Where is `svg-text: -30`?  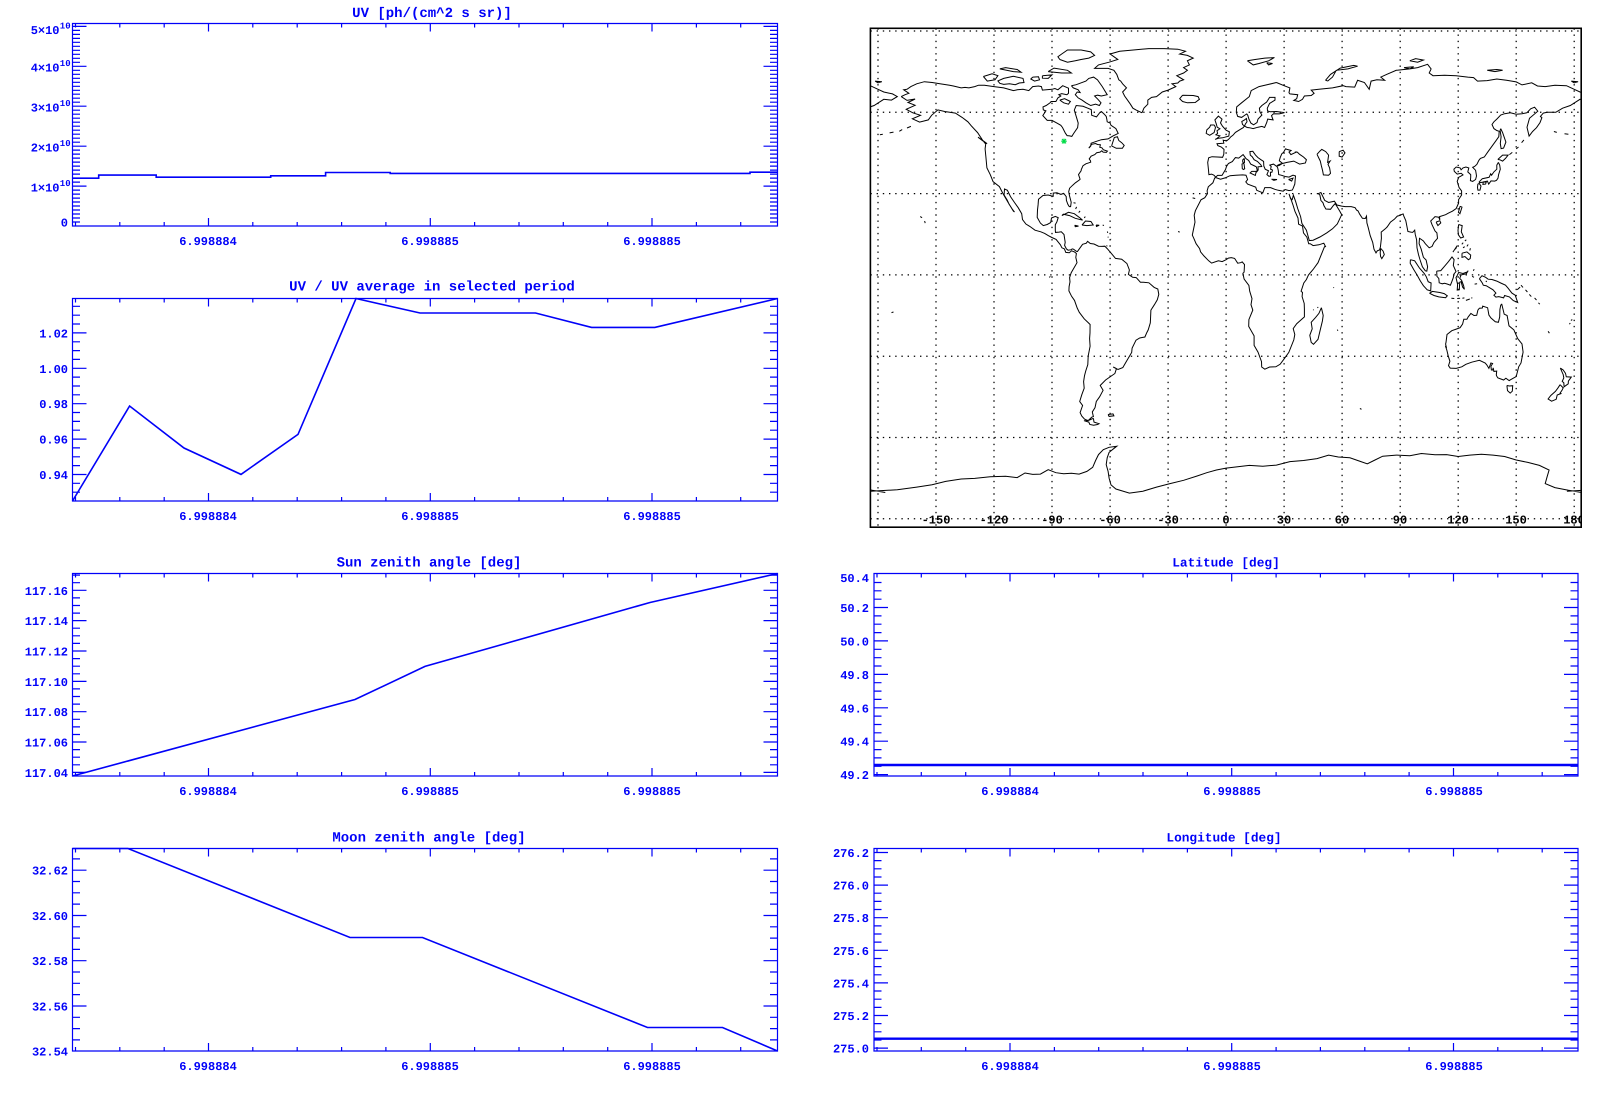
svg-text: -30 is located at coordinates (1168, 521).